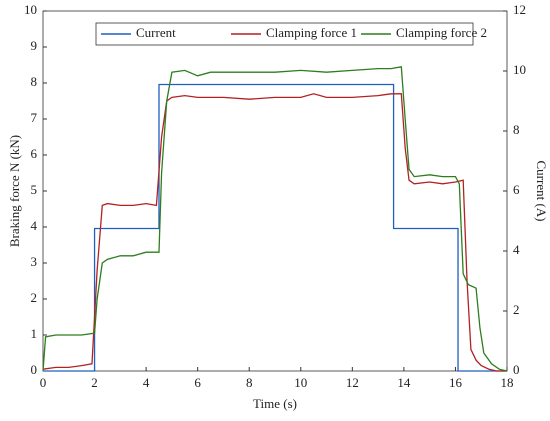  Describe the element at coordinates (34, 81) in the screenshot. I see `y-tick-label: 8` at that location.